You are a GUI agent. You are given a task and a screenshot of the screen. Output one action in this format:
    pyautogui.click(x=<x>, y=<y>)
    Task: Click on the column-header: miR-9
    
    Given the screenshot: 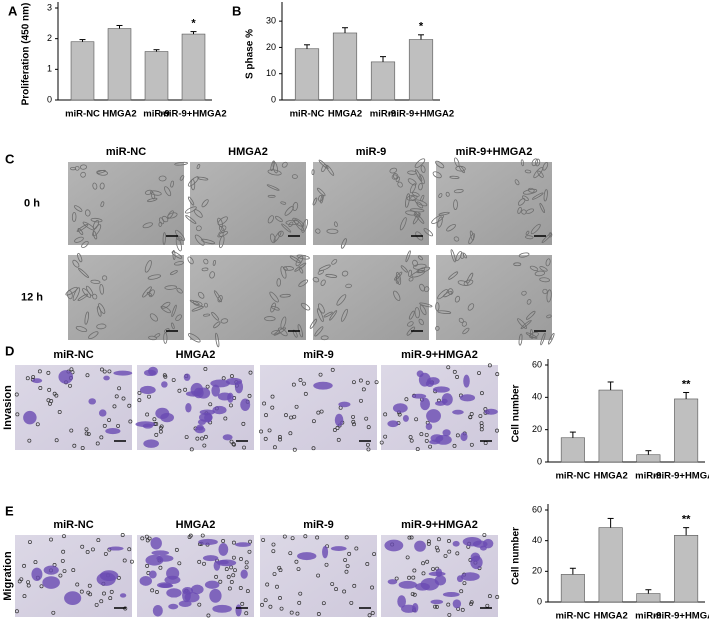 What is the action you would take?
    pyautogui.click(x=318, y=525)
    